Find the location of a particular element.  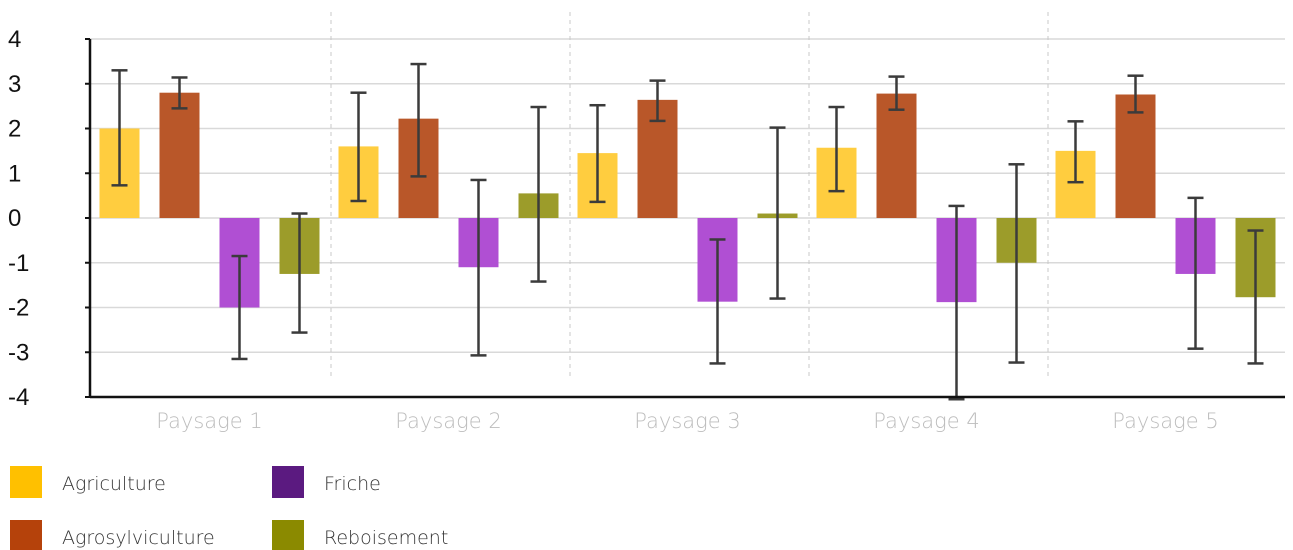

y-tick-label: 4 is located at coordinates (14, 39).